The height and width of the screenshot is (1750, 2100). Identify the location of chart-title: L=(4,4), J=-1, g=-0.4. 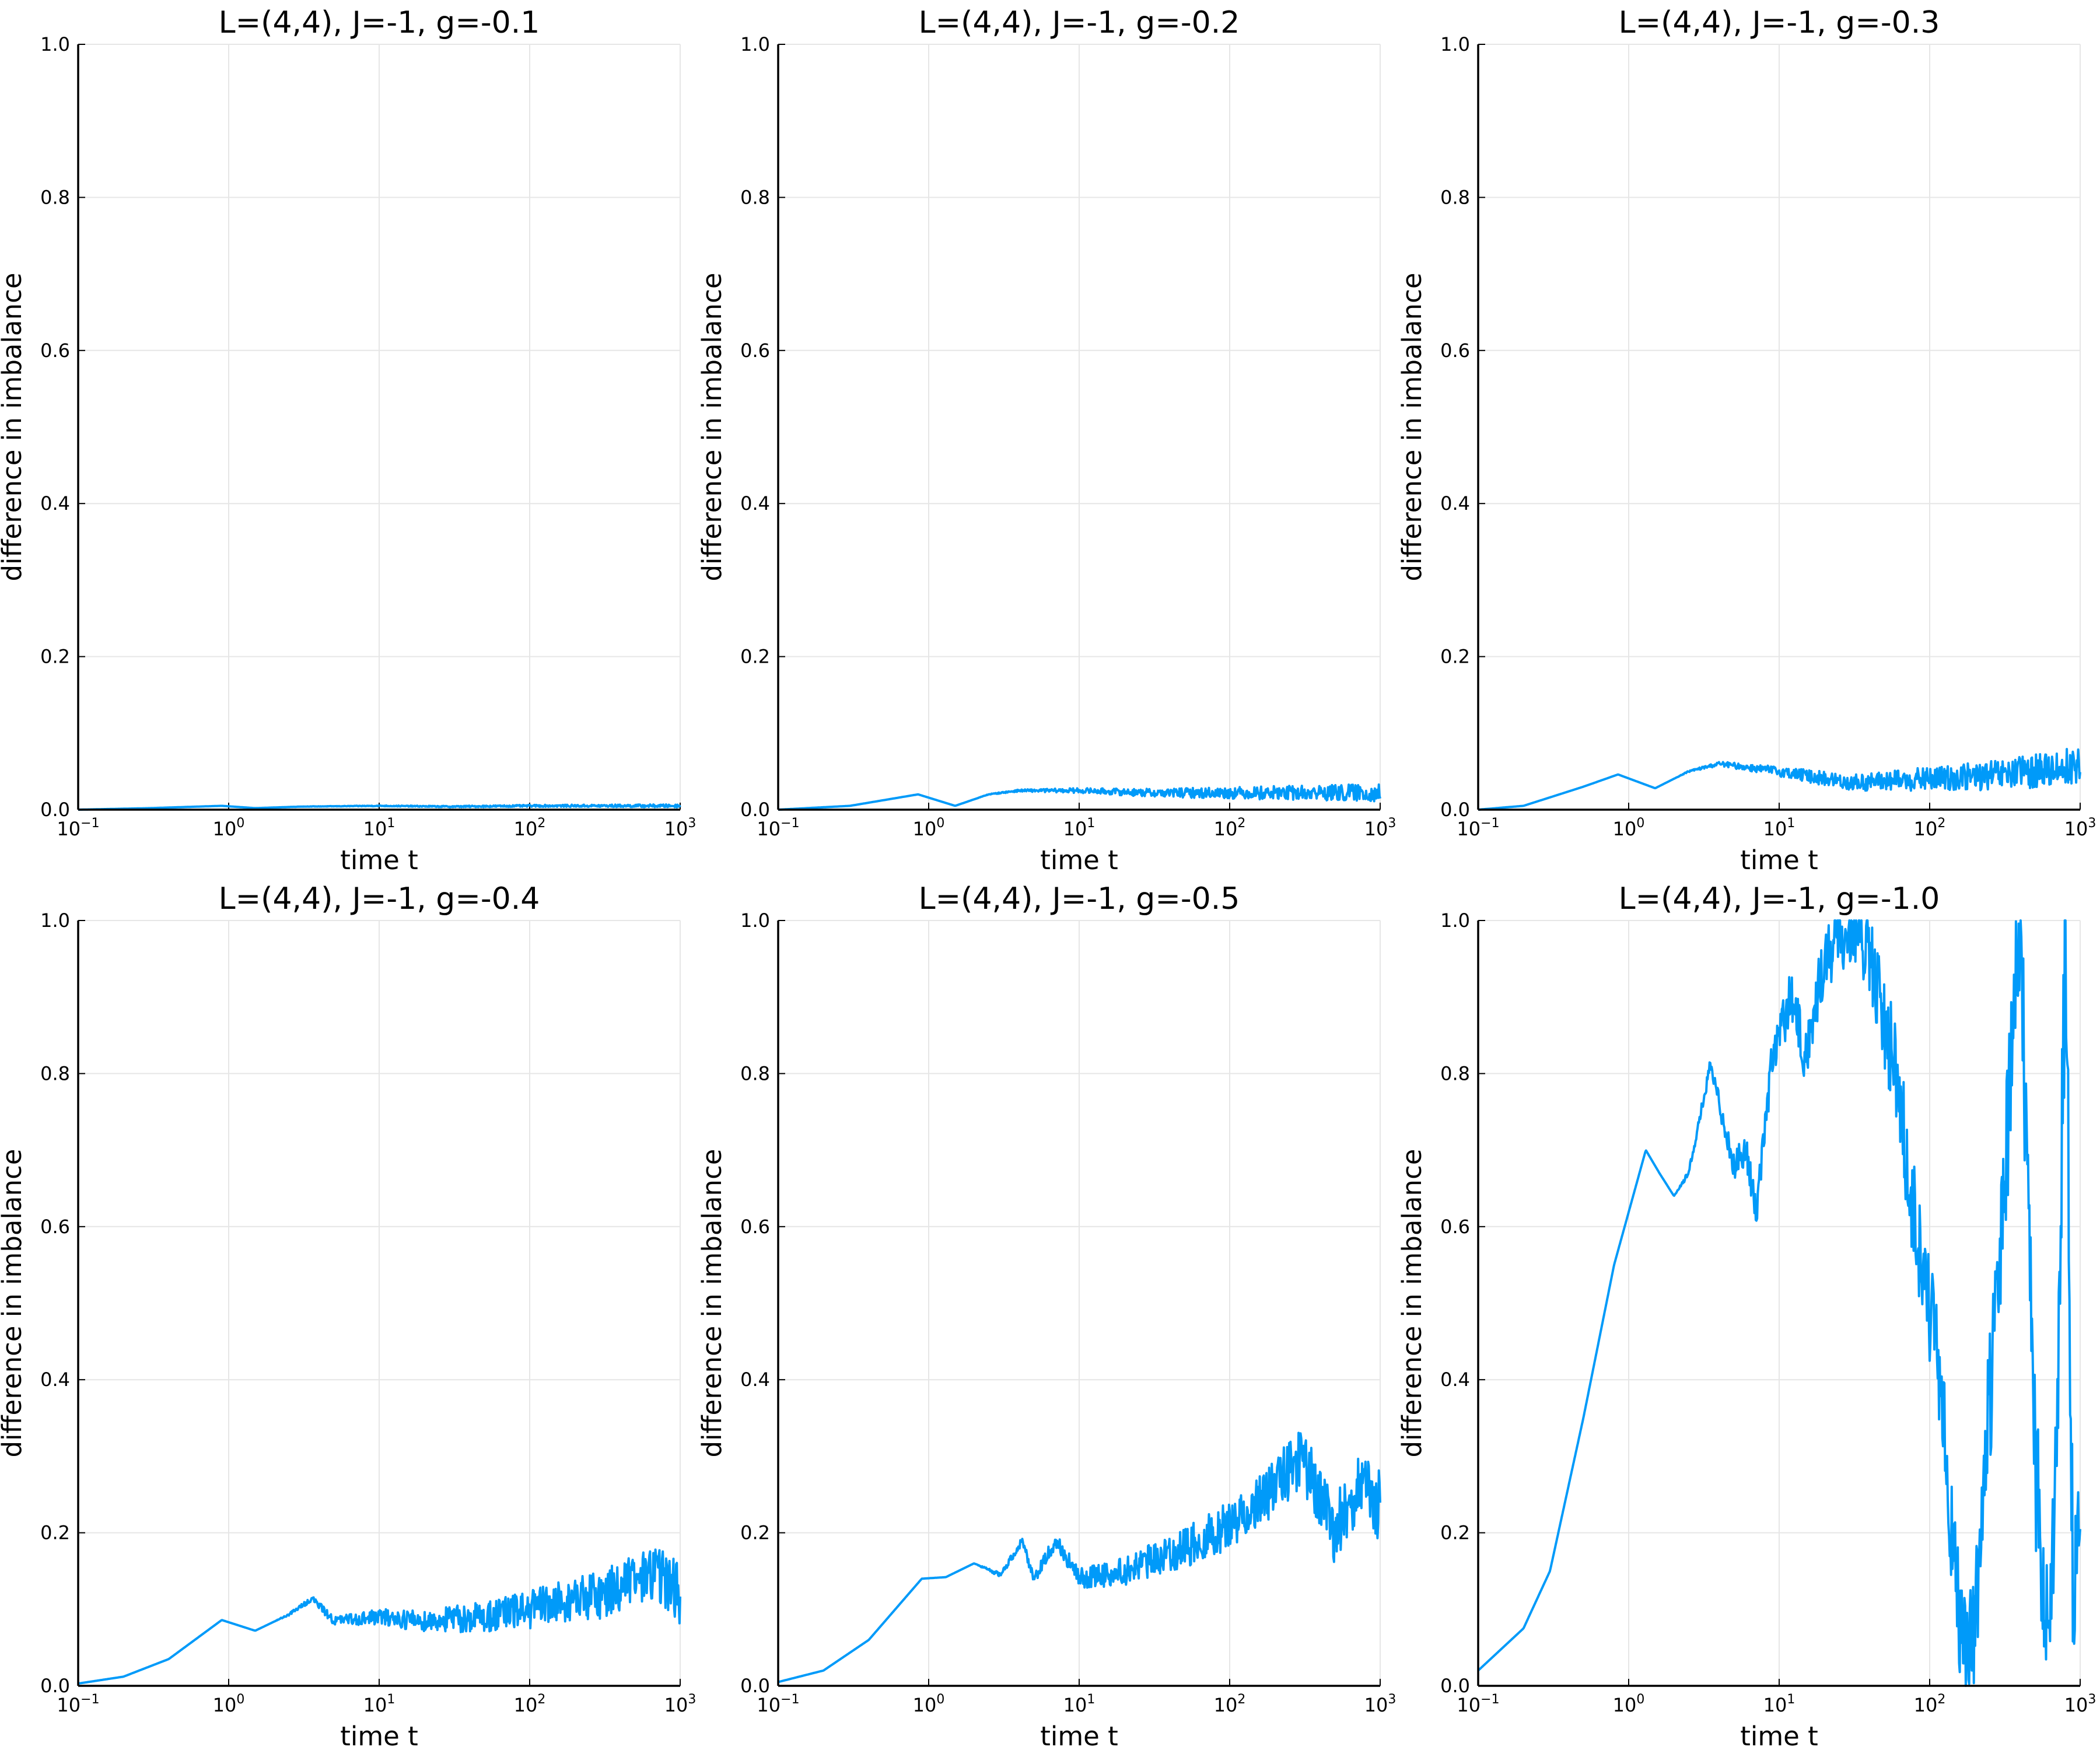
(379, 898).